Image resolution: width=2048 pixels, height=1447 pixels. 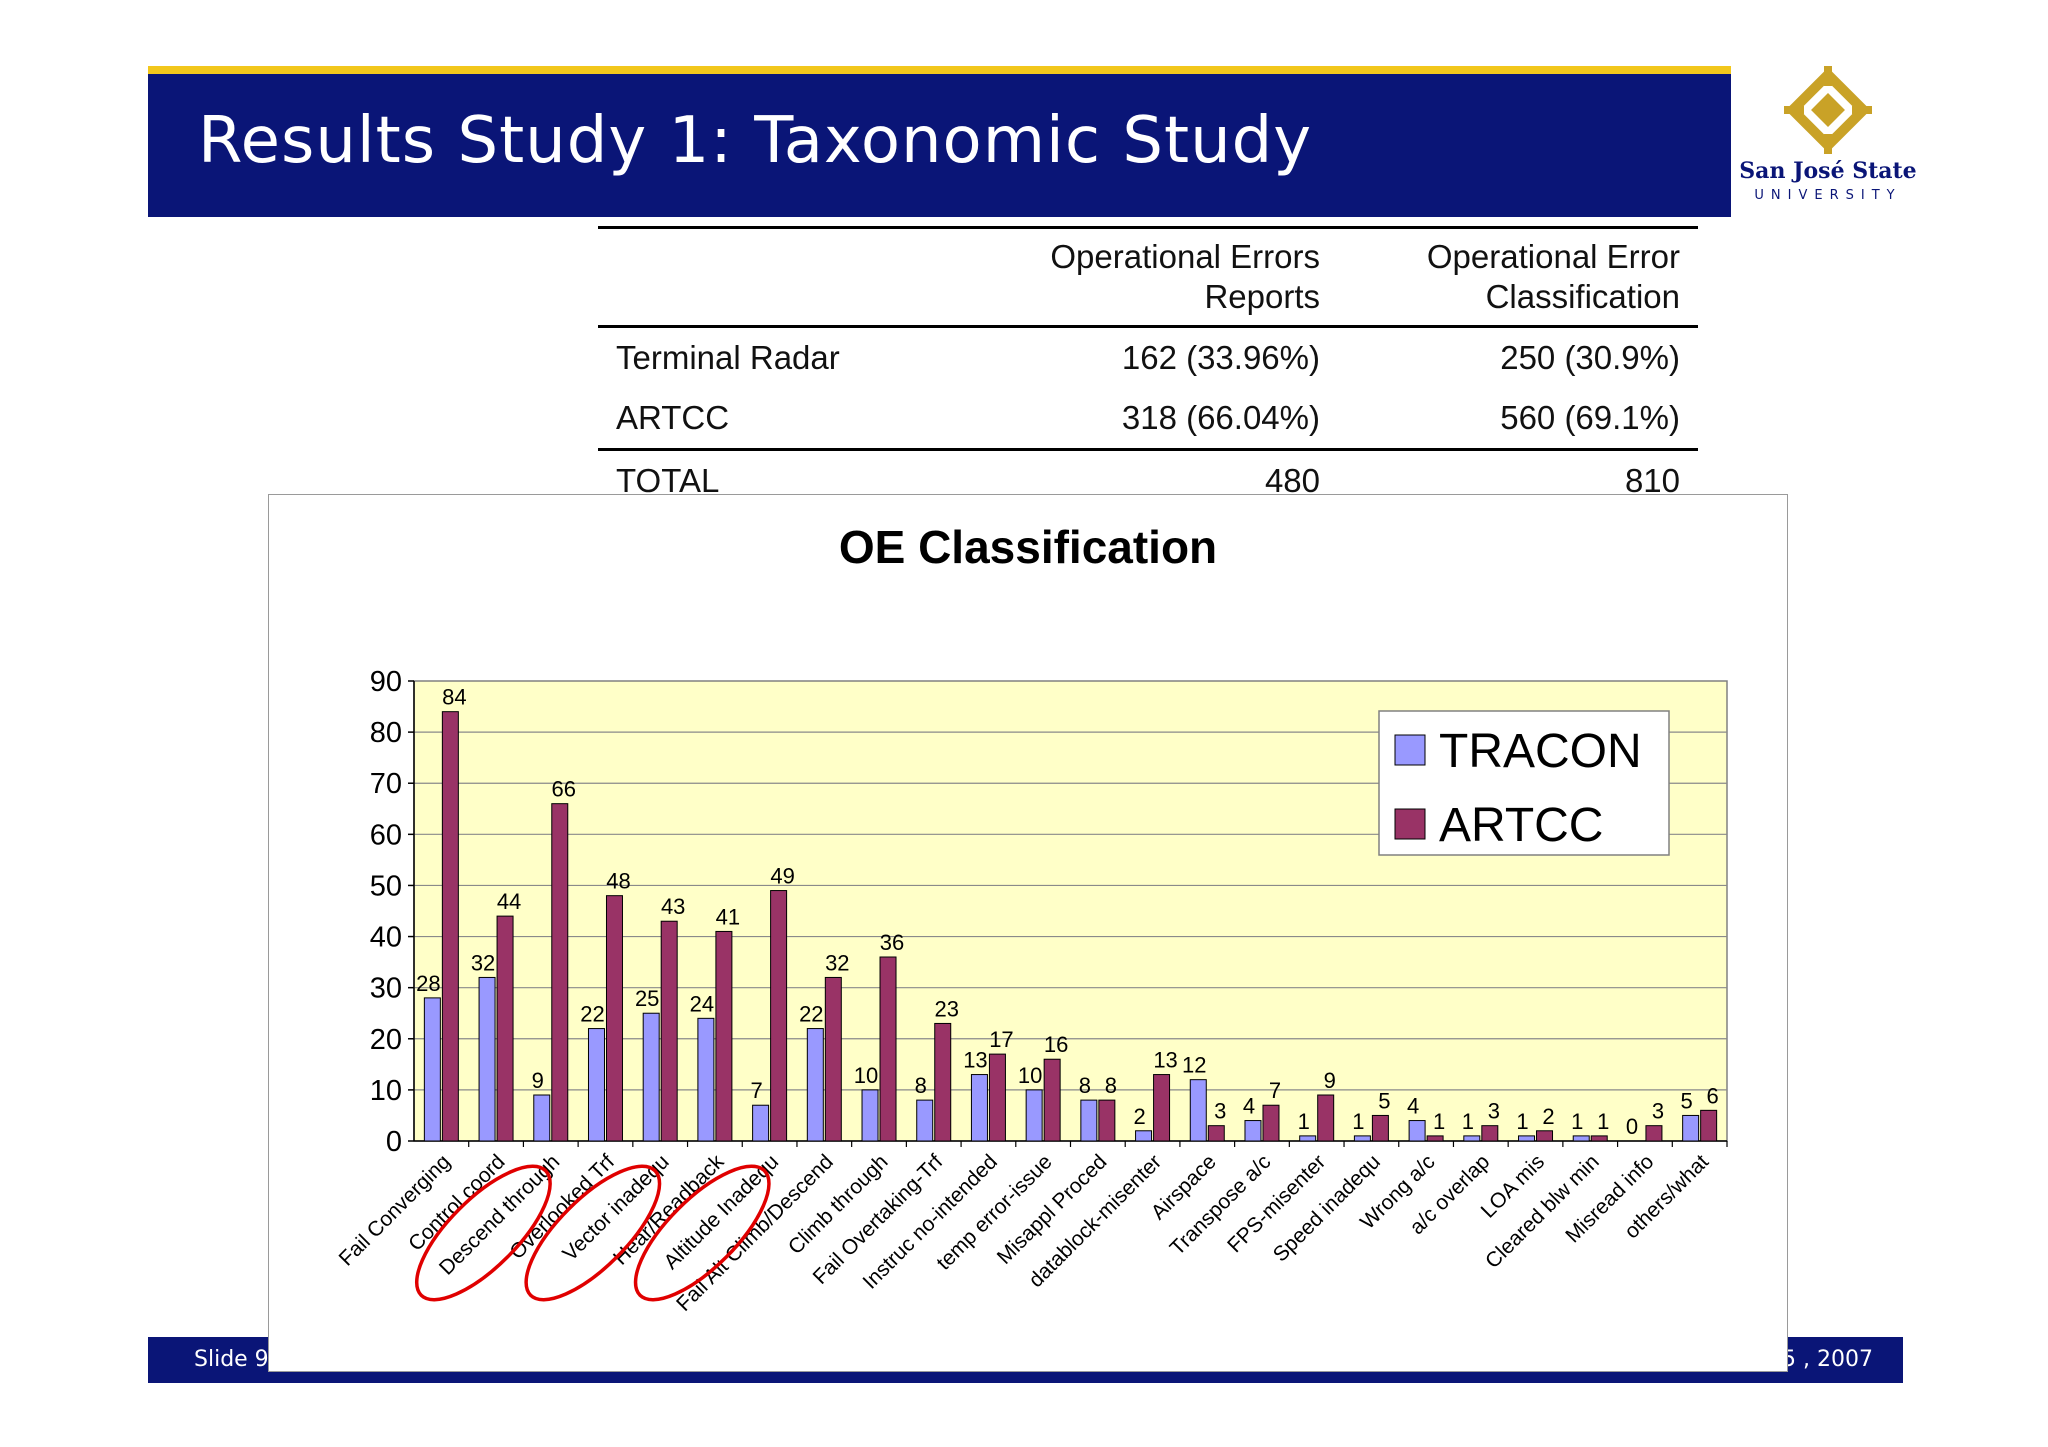 What do you see at coordinates (1713, 1095) in the screenshot?
I see `data-label-artcc: 6` at bounding box center [1713, 1095].